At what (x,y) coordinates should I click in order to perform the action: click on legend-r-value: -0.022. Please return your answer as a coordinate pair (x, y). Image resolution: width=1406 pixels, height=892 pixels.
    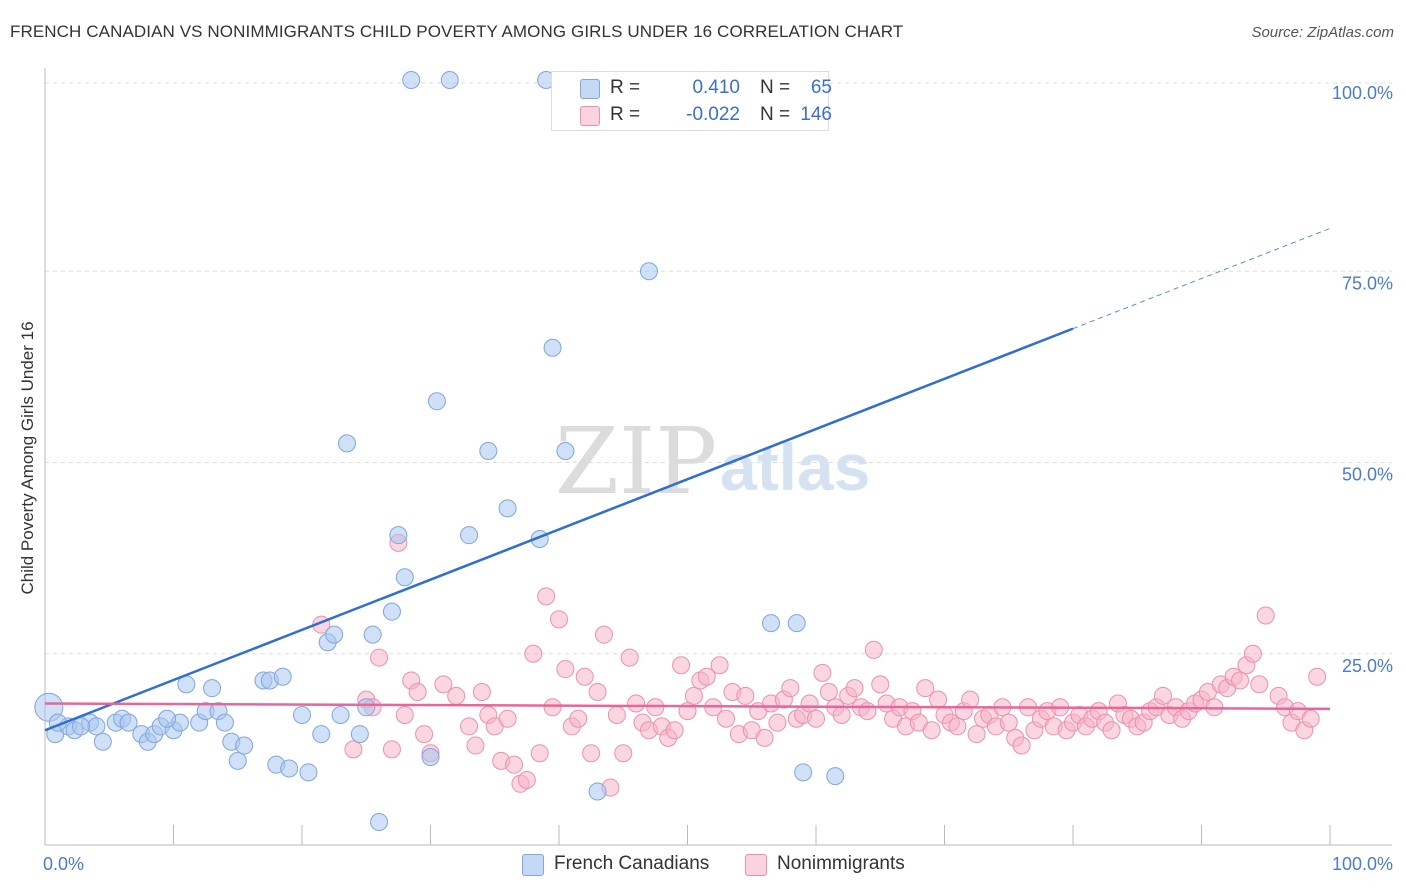
    Looking at the image, I should click on (713, 114).